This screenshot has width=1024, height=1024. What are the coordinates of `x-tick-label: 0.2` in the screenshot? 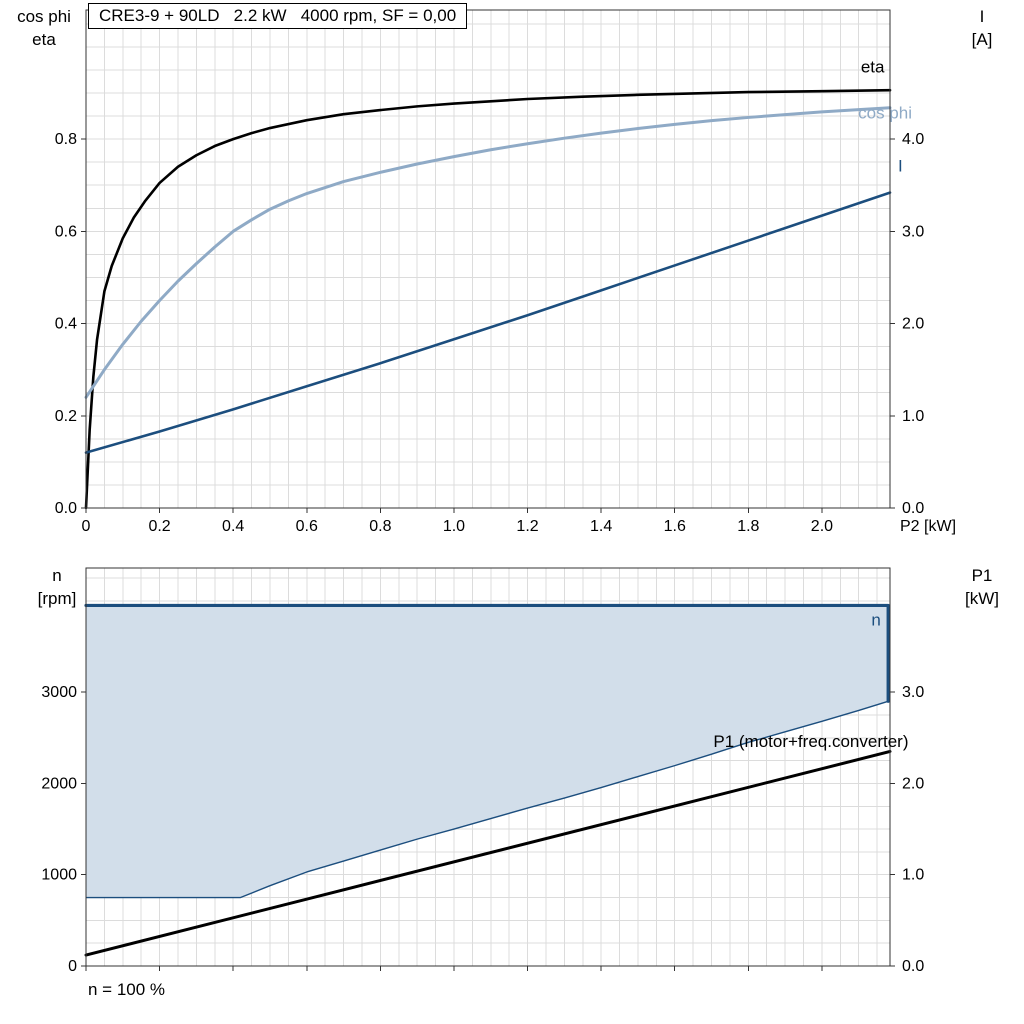 It's located at (159, 526).